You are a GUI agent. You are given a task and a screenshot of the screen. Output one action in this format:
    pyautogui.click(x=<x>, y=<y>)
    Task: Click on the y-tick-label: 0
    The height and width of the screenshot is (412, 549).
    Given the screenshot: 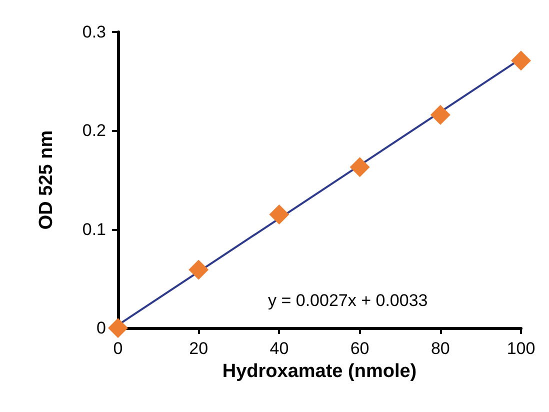 What is the action you would take?
    pyautogui.click(x=101, y=328)
    